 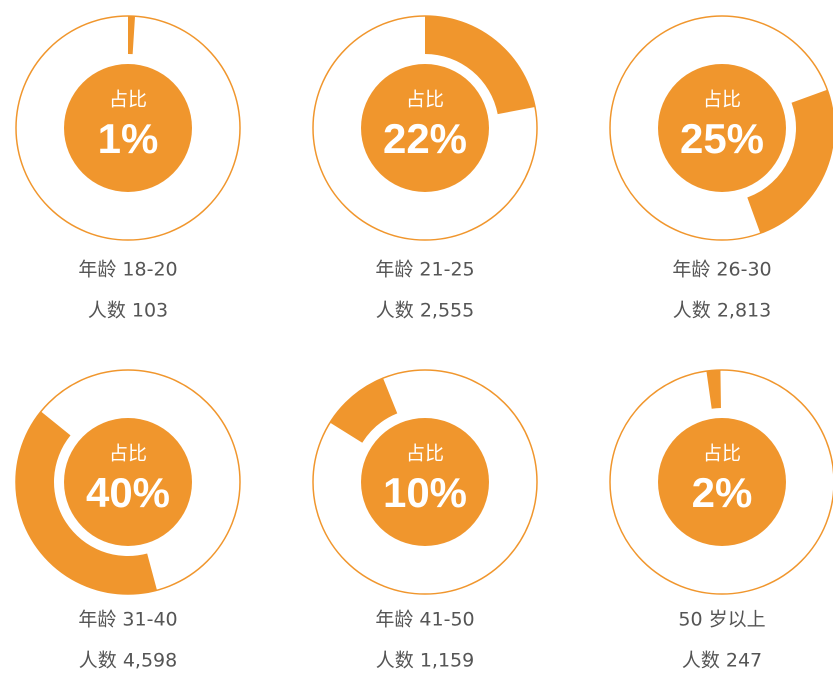 What do you see at coordinates (722, 138) in the screenshot?
I see `value-label: 25%` at bounding box center [722, 138].